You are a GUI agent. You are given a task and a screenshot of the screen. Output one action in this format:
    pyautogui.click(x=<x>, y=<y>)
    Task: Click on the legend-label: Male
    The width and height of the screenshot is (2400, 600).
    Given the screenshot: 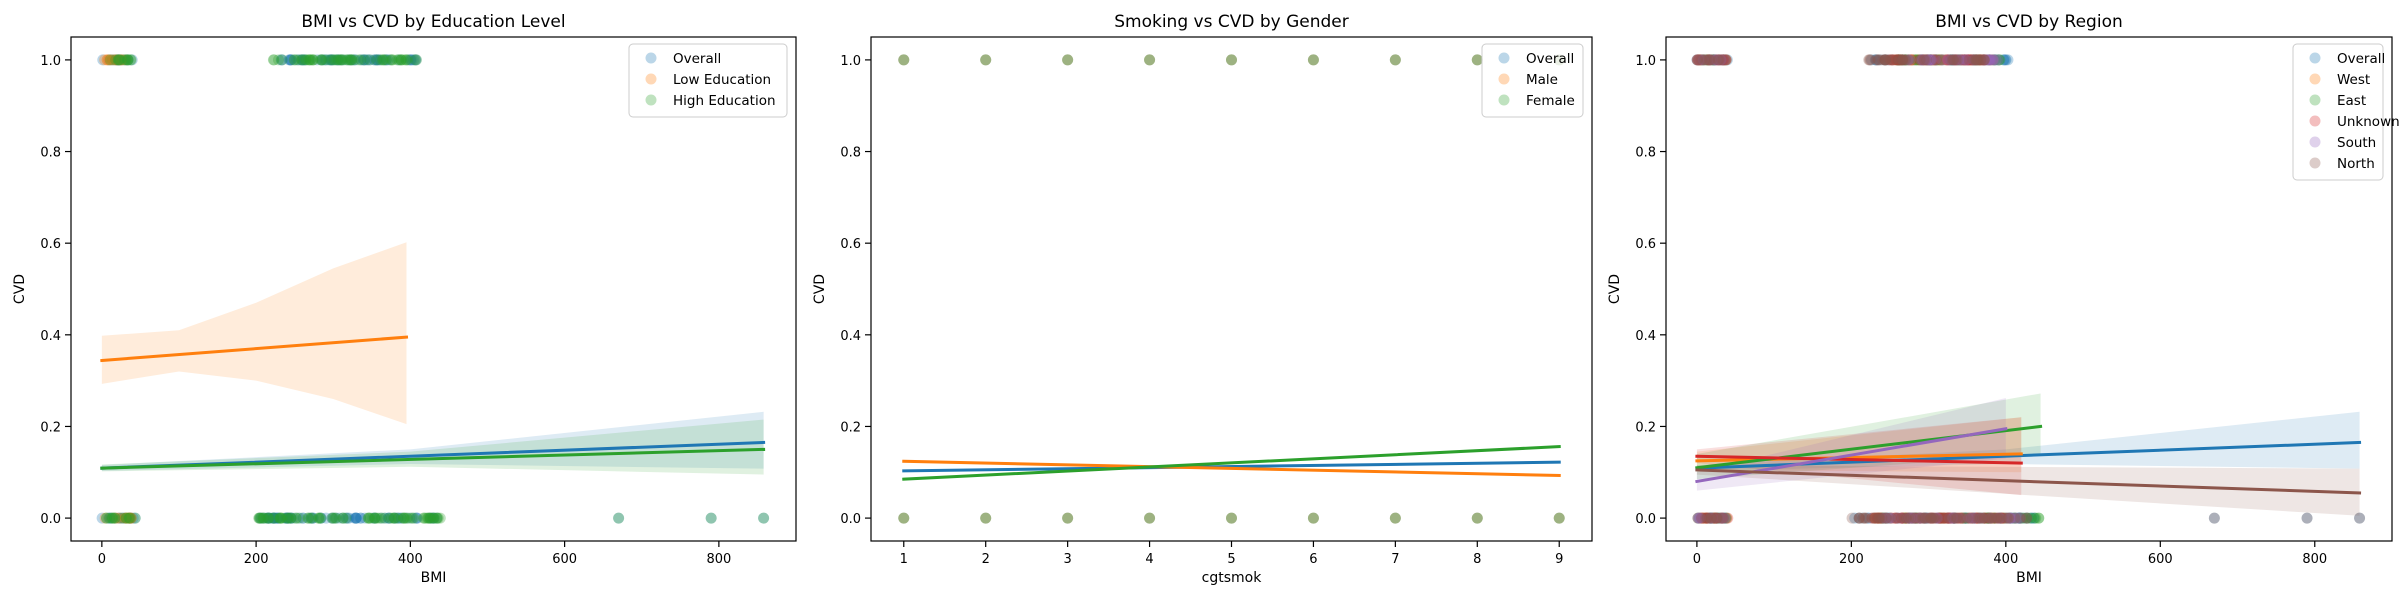 What is the action you would take?
    pyautogui.click(x=1542, y=80)
    